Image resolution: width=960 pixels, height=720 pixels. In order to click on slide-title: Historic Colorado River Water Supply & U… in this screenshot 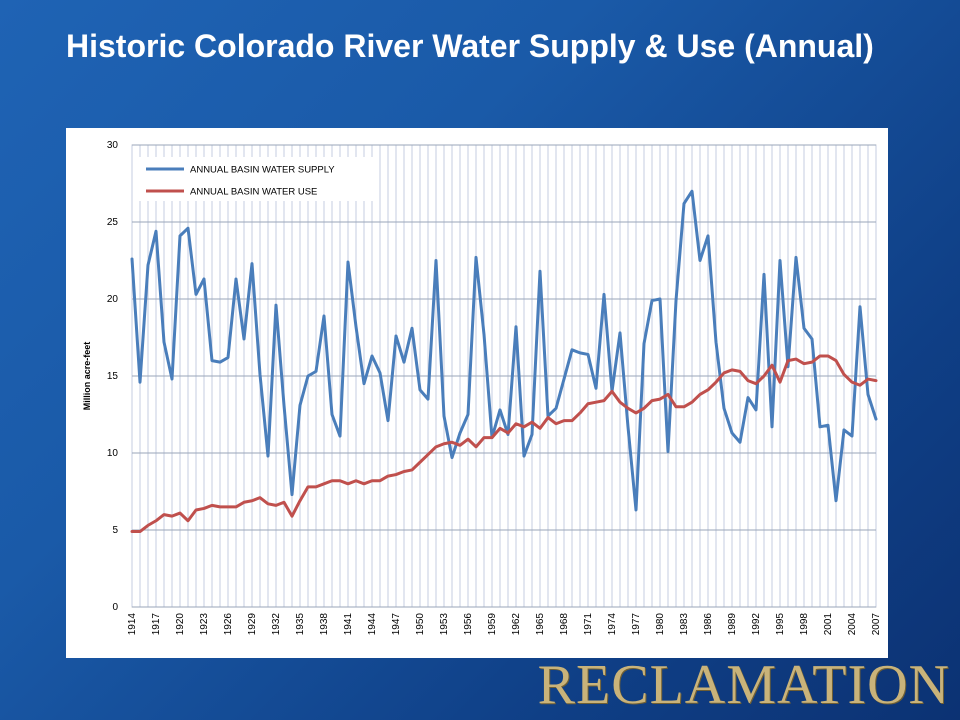, I will do `click(470, 46)`.